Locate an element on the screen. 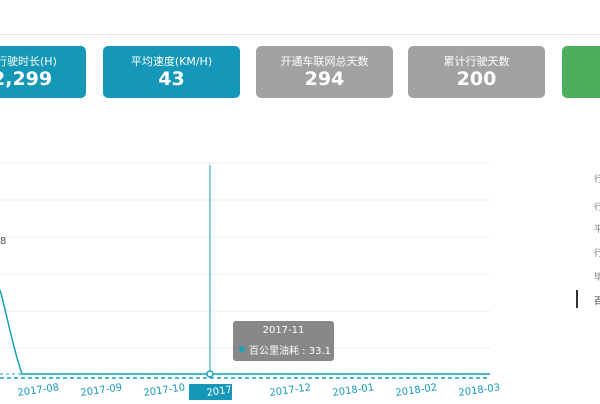 The width and height of the screenshot is (600, 404). stat-value: 200 is located at coordinates (476, 79).